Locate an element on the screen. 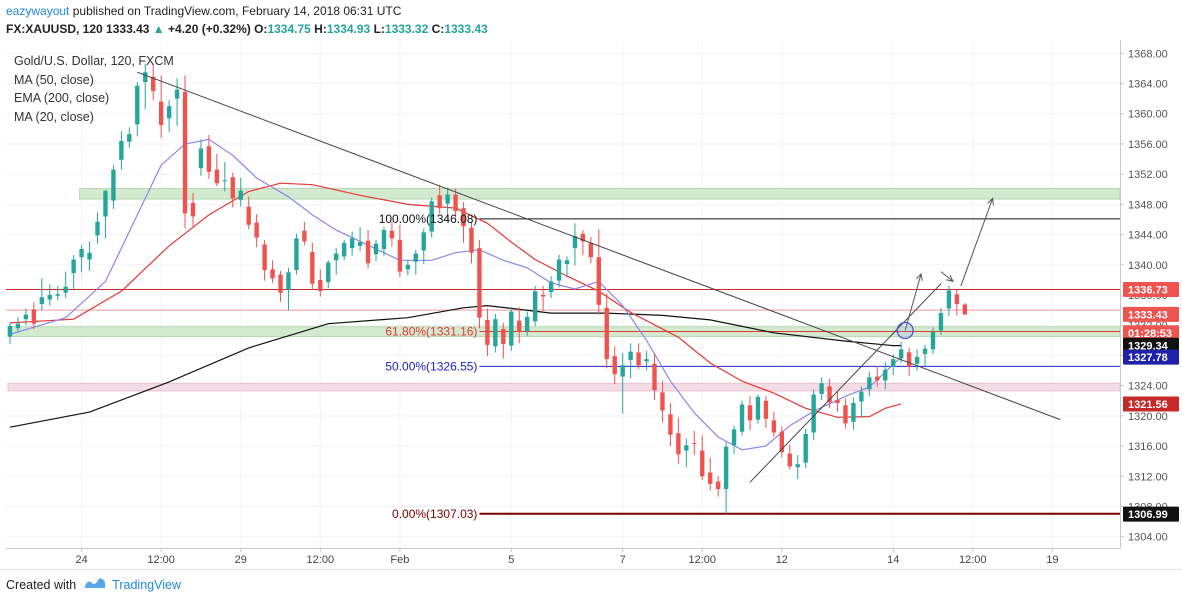 The width and height of the screenshot is (1182, 602). tradingview-brand-link: TradingView is located at coordinates (146, 584).